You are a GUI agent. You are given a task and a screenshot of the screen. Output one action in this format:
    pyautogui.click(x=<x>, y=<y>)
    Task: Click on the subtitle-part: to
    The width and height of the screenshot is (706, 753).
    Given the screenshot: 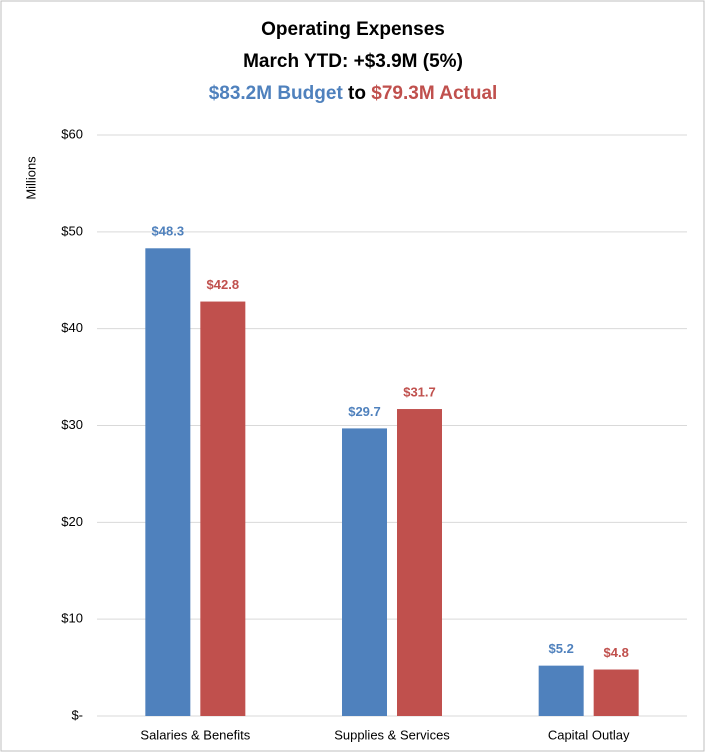 What is the action you would take?
    pyautogui.click(x=357, y=93)
    